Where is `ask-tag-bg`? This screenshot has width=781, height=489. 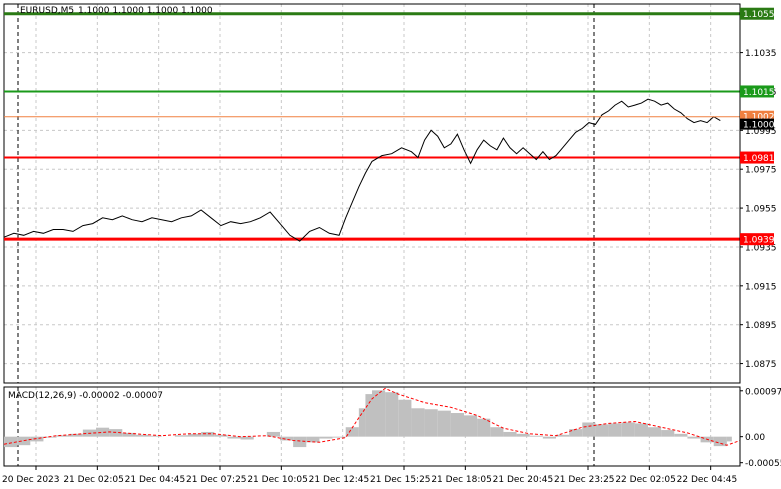 ask-tag-bg is located at coordinates (757, 116).